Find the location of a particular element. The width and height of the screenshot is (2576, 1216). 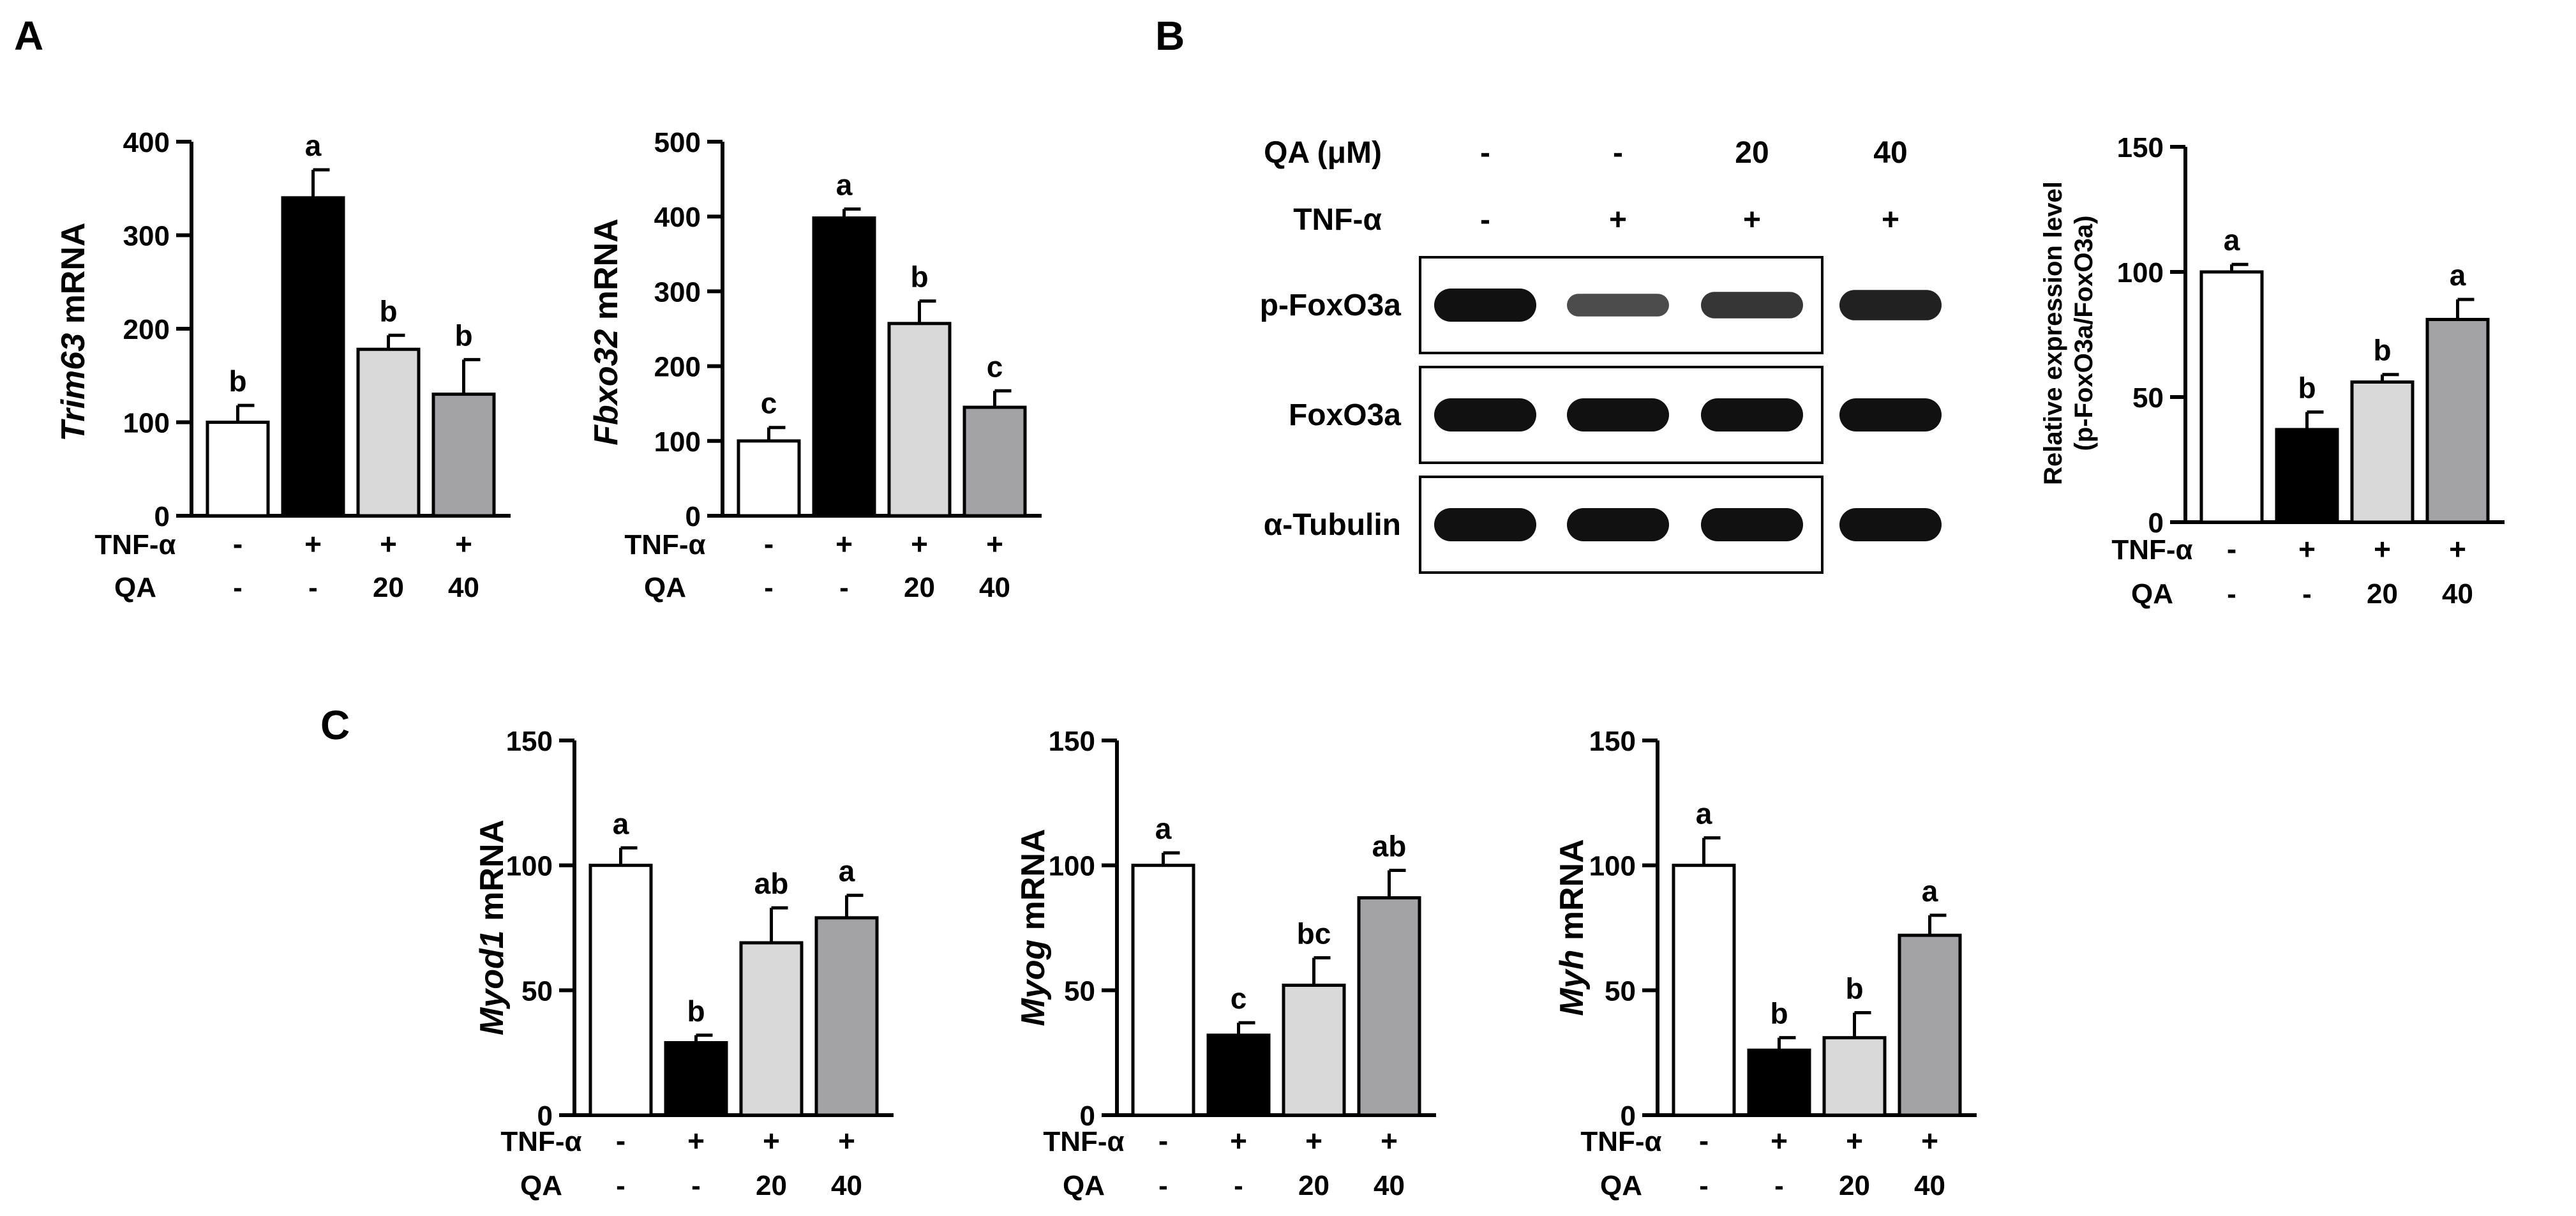

y-axis-label: Myod1 mRNA is located at coordinates (492, 927).